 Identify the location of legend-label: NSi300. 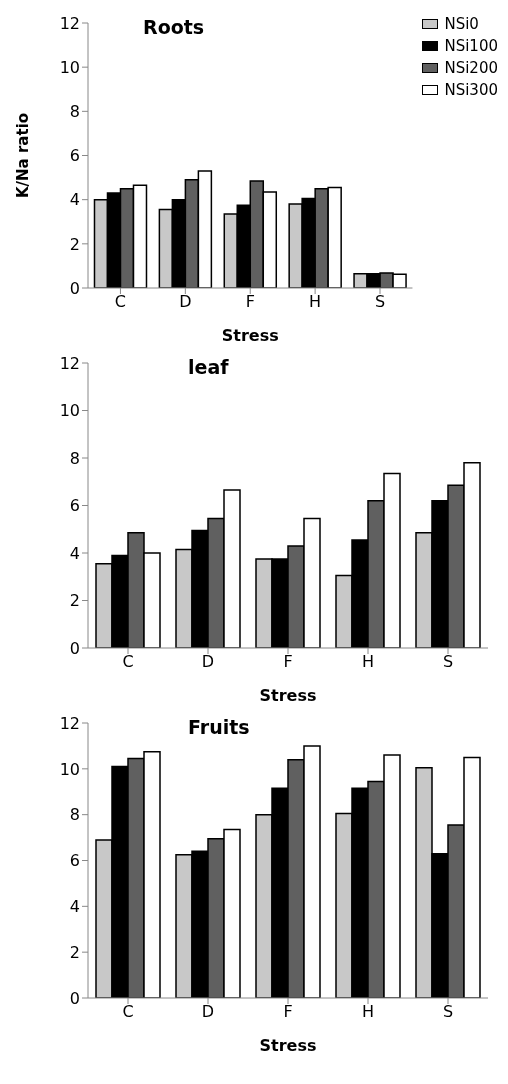
(471, 90).